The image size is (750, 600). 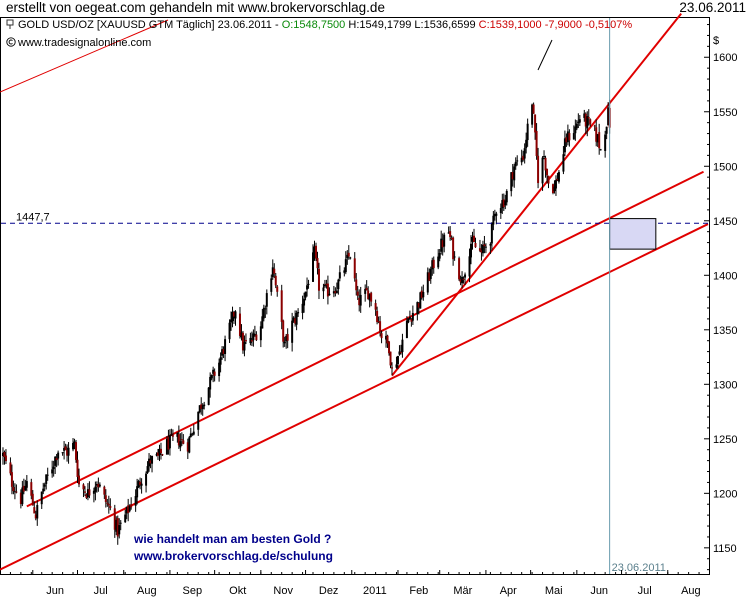 I want to click on pin-icon, so click(x=10, y=24).